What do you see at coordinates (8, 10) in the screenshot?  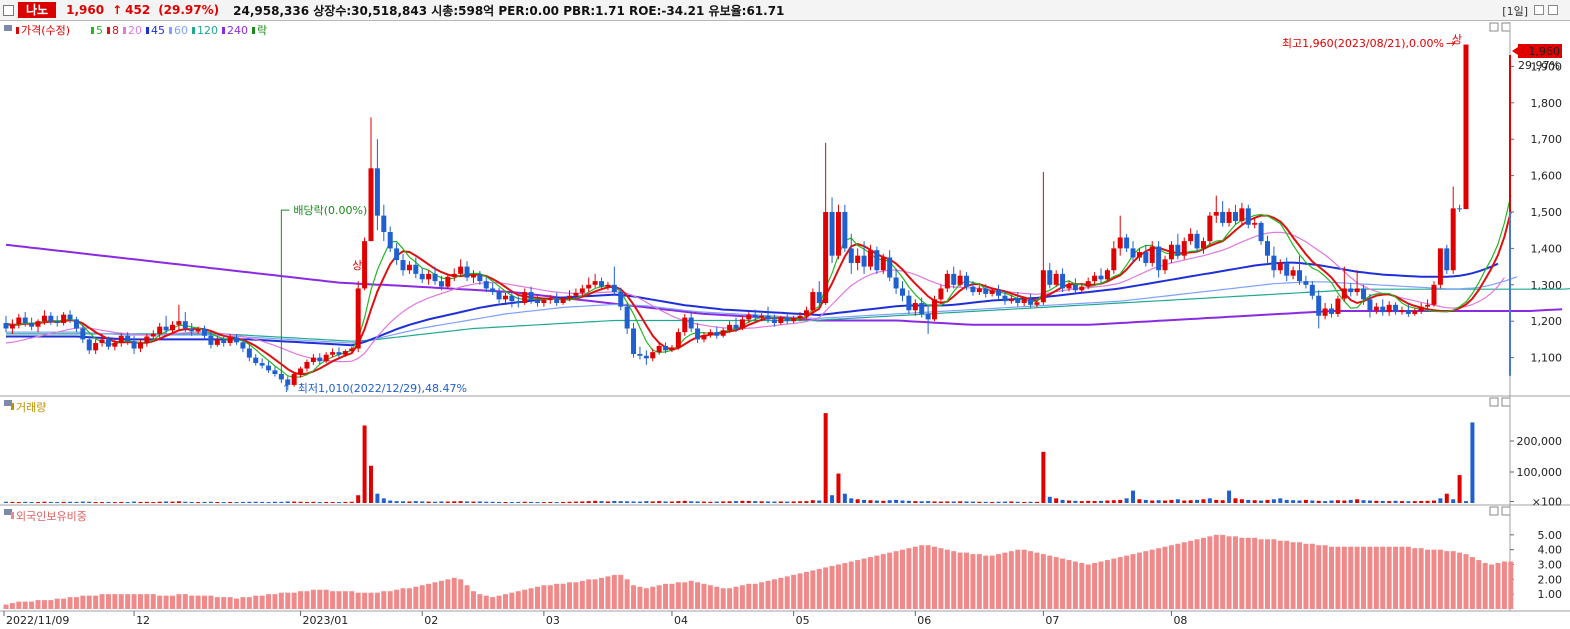 I see `checkbox` at bounding box center [8, 10].